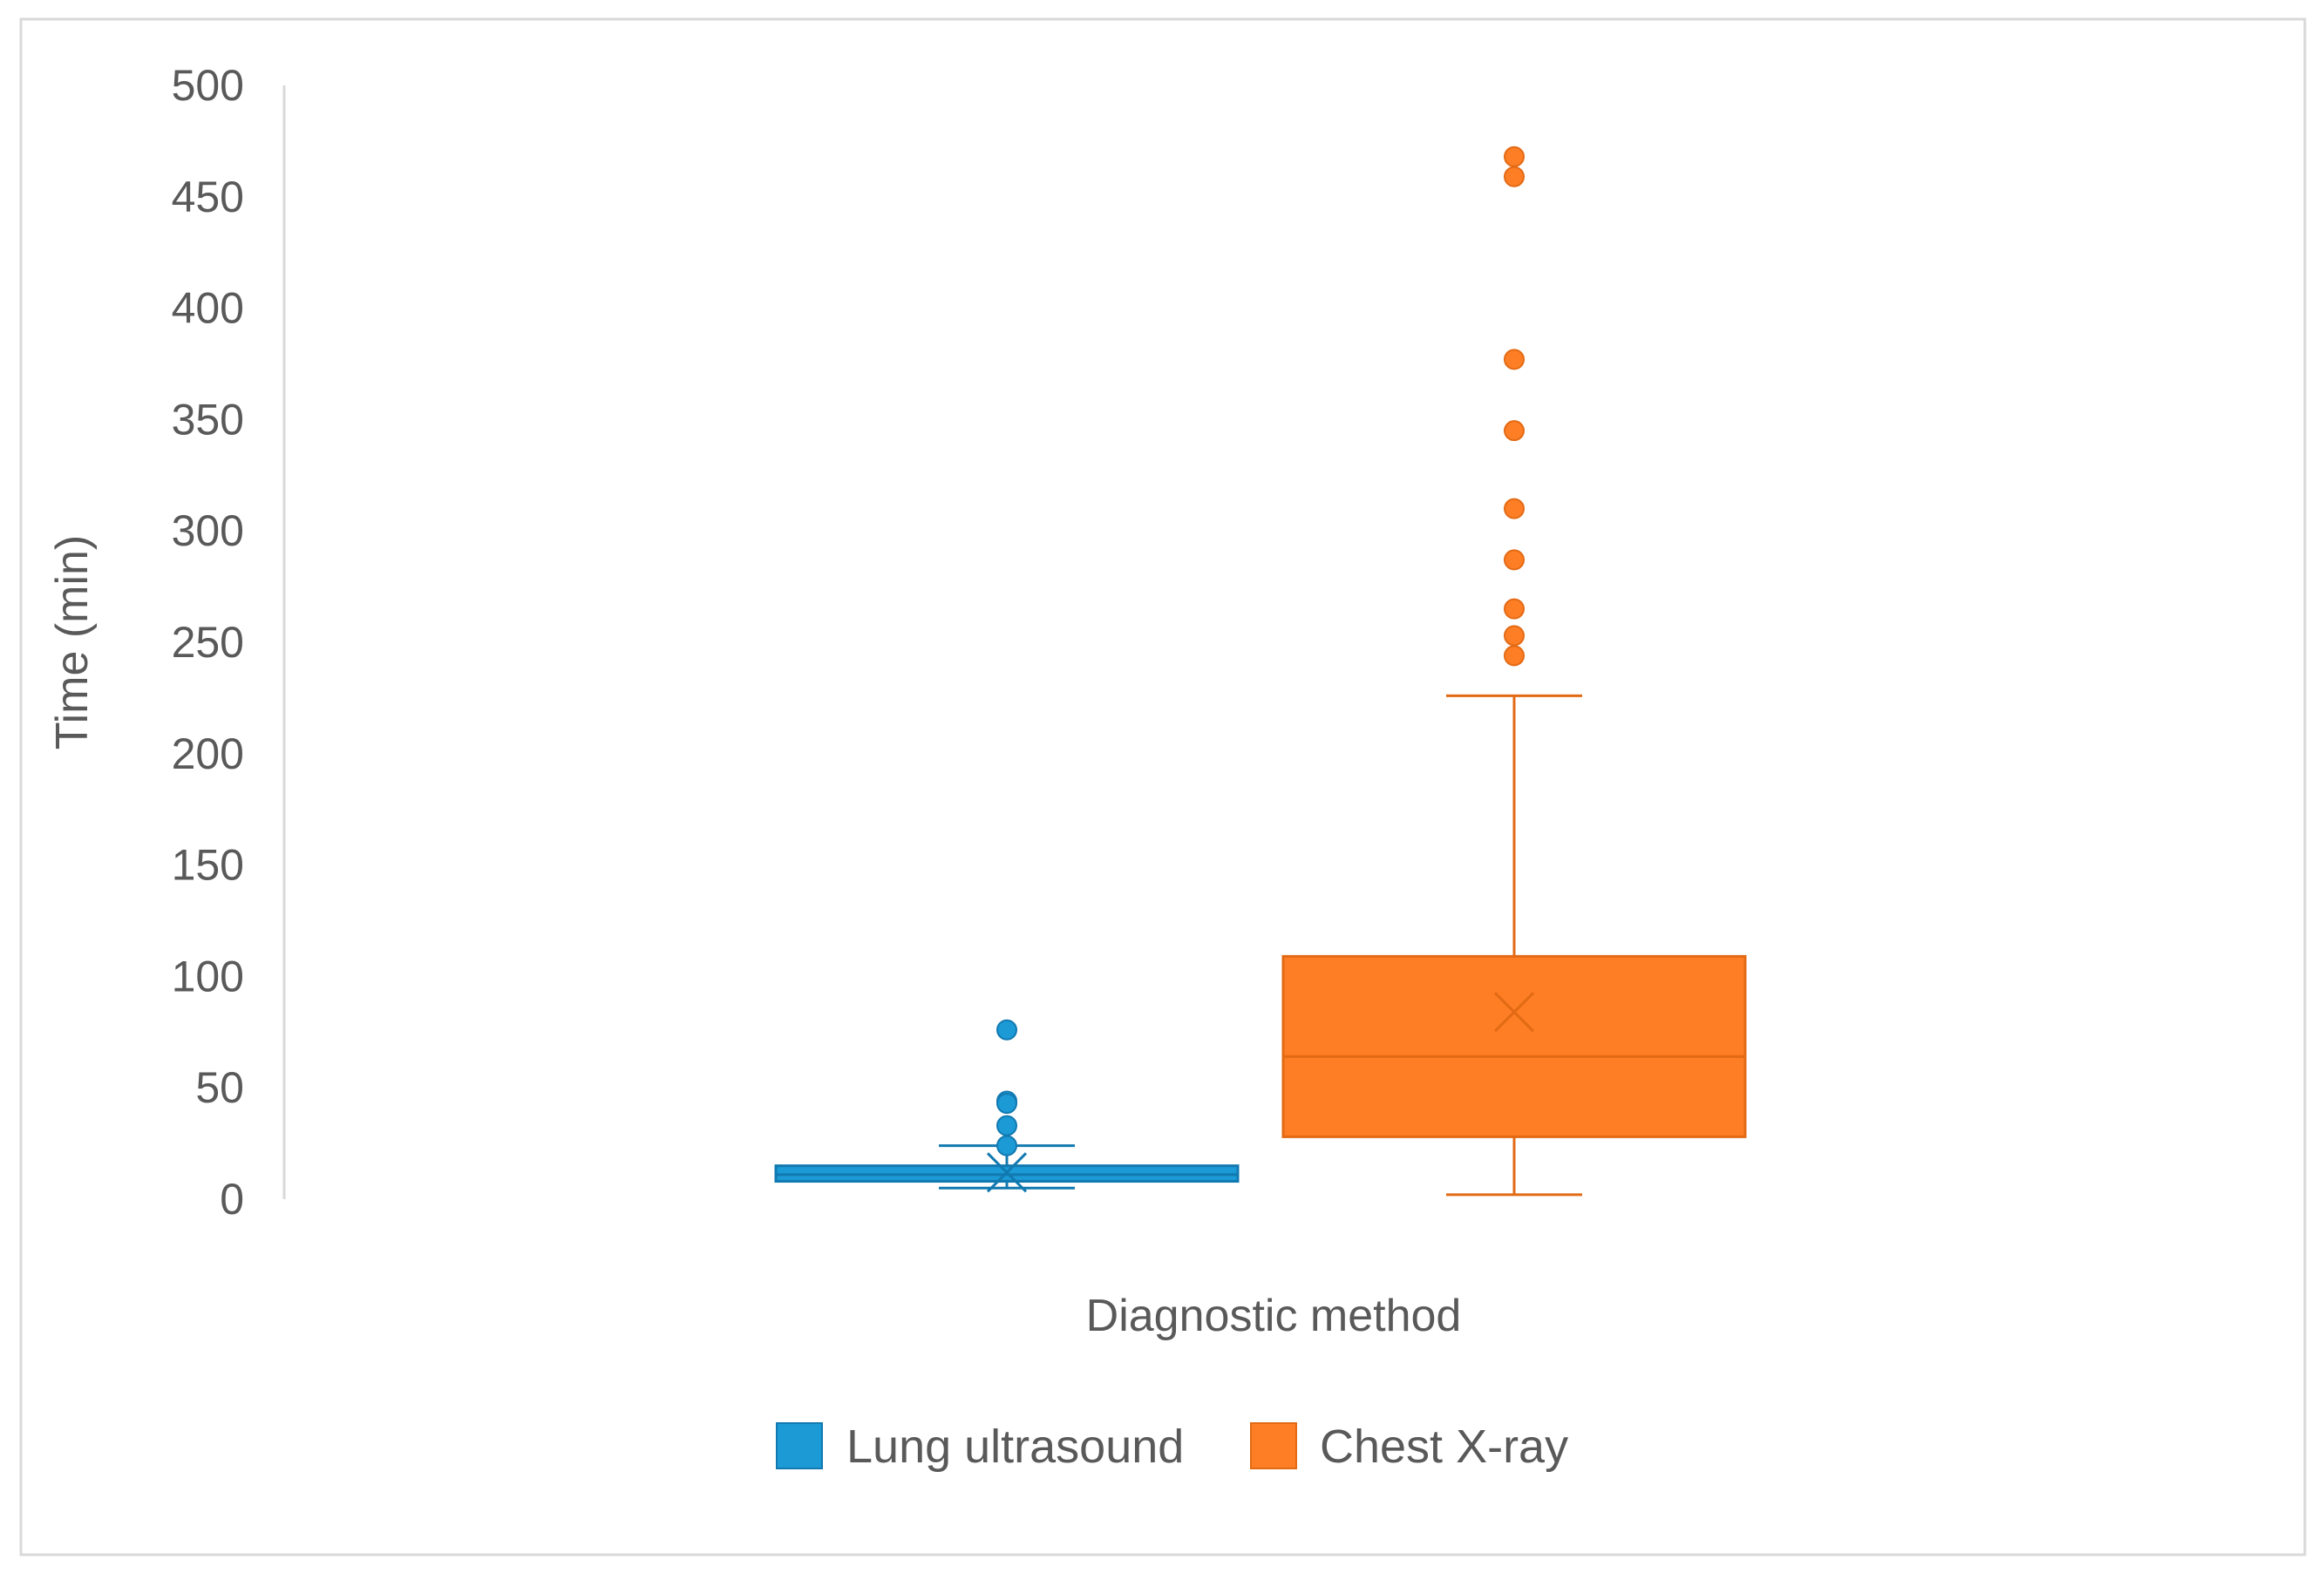 The width and height of the screenshot is (2324, 1580). What do you see at coordinates (208, 976) in the screenshot?
I see `y-tick-label: 100` at bounding box center [208, 976].